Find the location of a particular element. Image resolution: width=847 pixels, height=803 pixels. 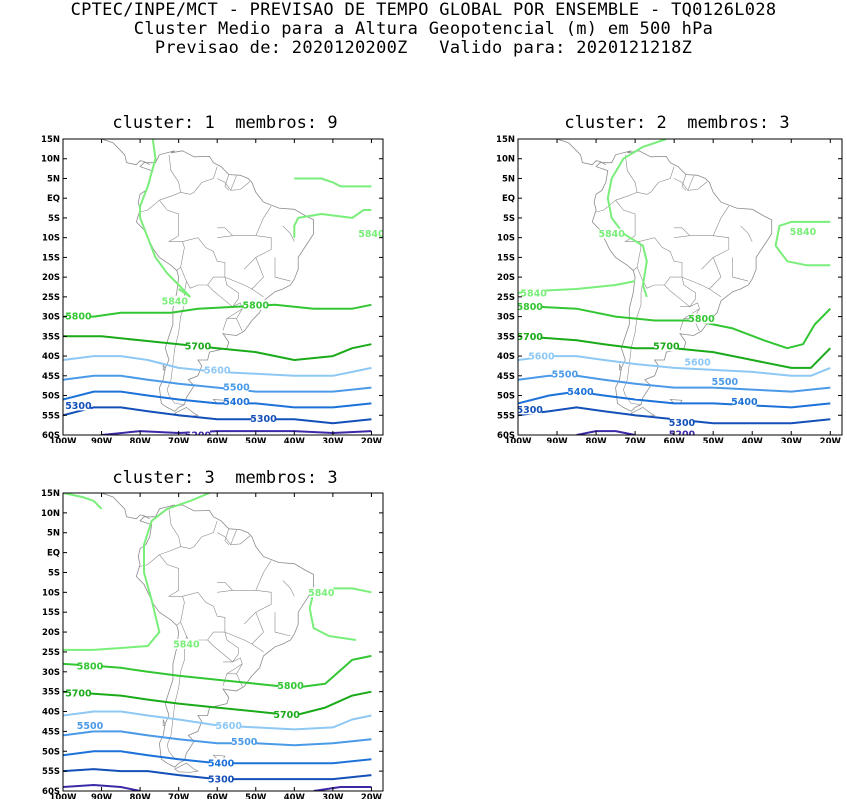

lon-label: 100W is located at coordinates (518, 440).